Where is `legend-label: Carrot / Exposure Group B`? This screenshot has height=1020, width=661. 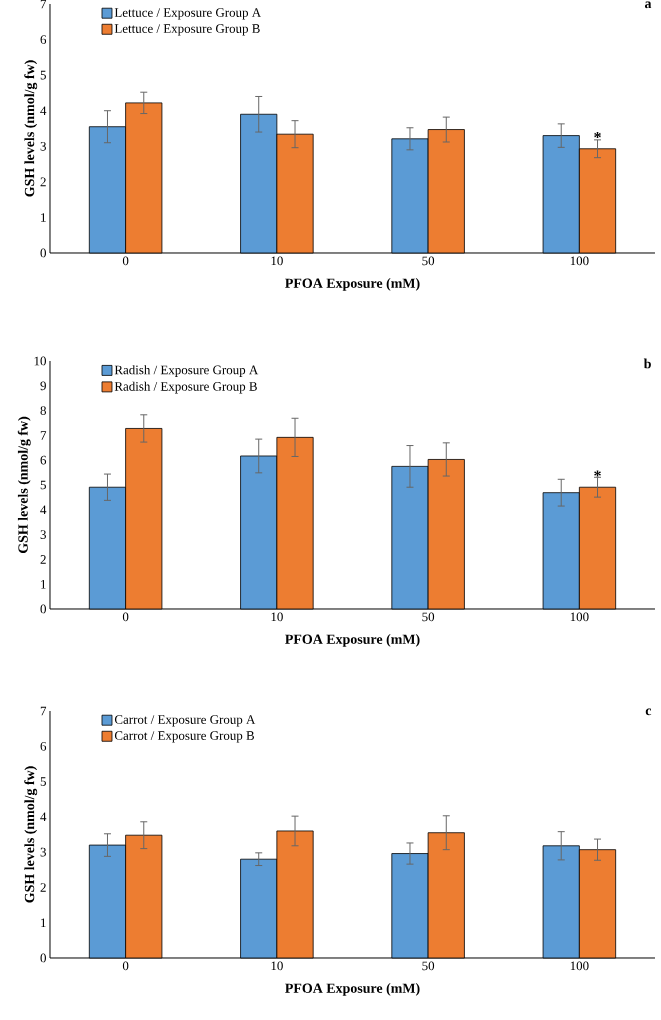
legend-label: Carrot / Exposure Group B is located at coordinates (184, 737).